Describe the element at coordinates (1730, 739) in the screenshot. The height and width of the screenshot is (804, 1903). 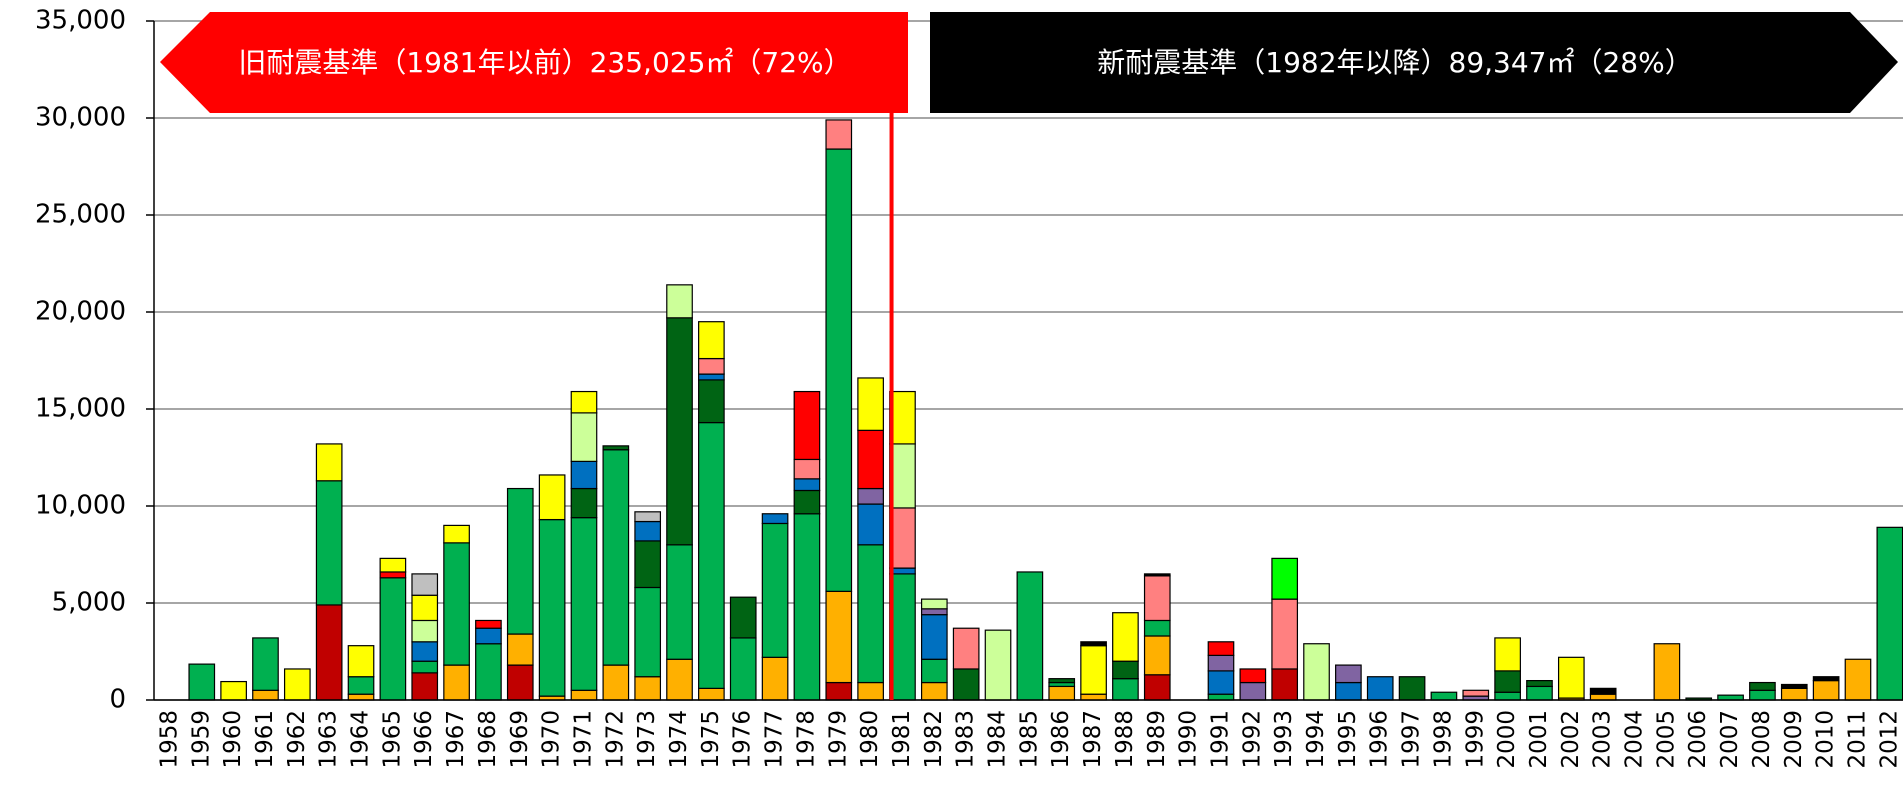
I see `x-tick-label: 2007` at that location.